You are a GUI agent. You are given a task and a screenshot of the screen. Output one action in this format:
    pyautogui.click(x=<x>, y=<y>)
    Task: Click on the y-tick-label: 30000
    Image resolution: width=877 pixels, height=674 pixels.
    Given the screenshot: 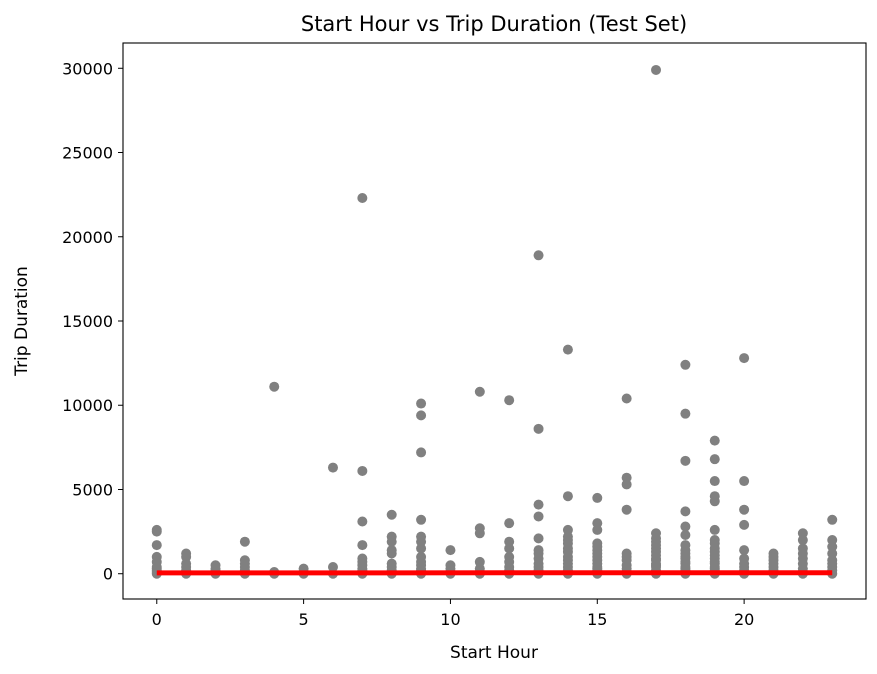 What is the action you would take?
    pyautogui.click(x=87, y=68)
    